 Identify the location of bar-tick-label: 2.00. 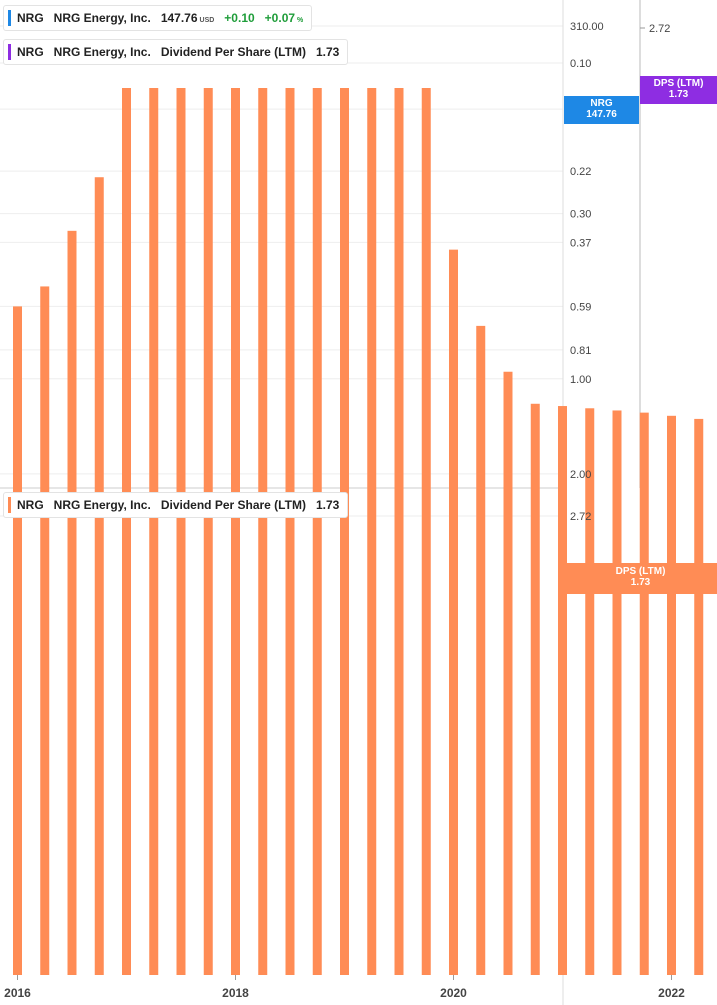
(580, 475).